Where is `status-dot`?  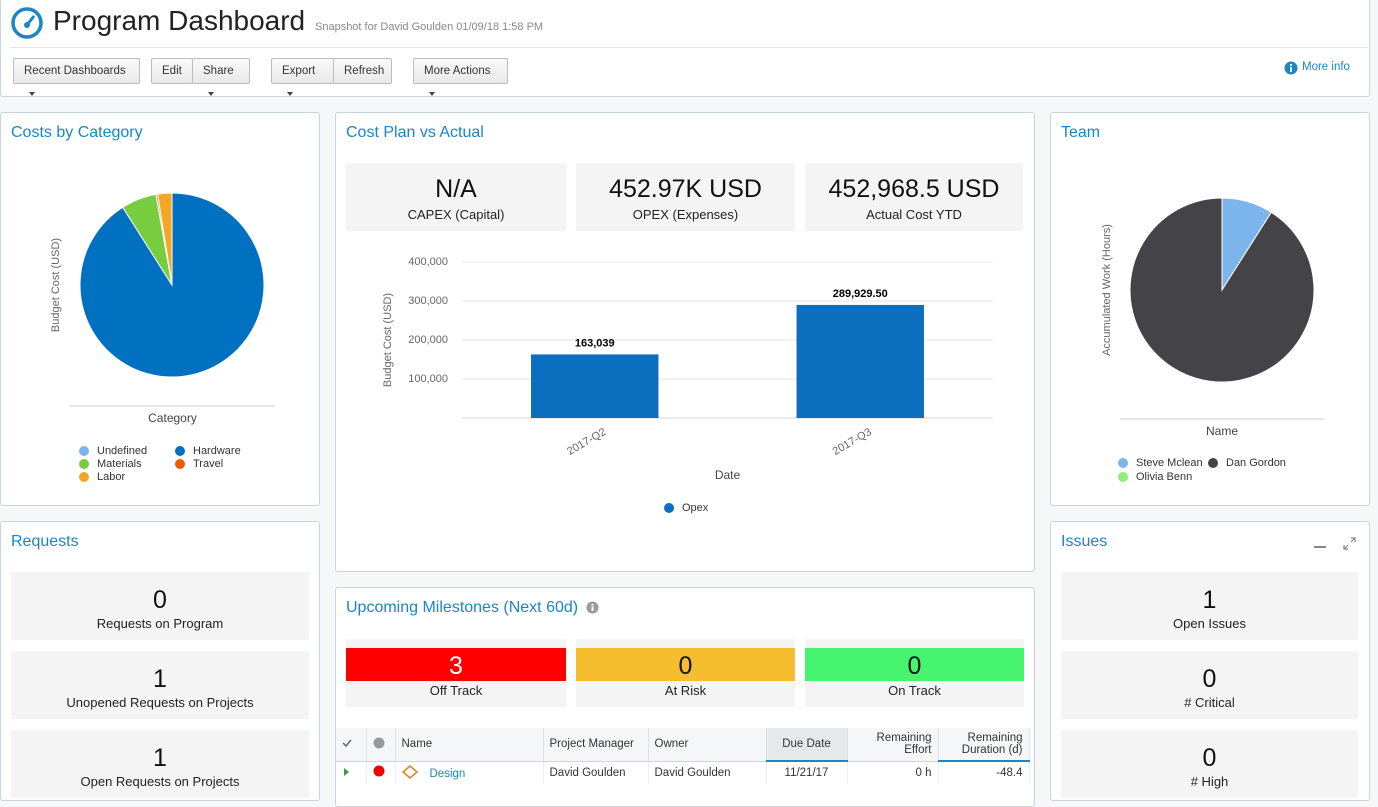 status-dot is located at coordinates (381, 772).